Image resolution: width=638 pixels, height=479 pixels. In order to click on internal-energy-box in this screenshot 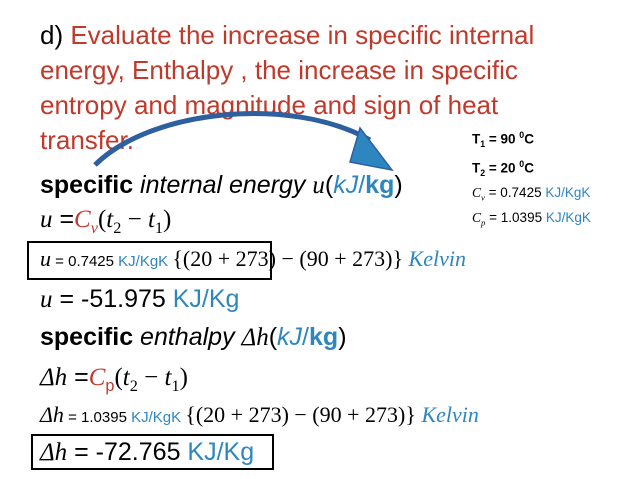, I will do `click(149, 260)`.